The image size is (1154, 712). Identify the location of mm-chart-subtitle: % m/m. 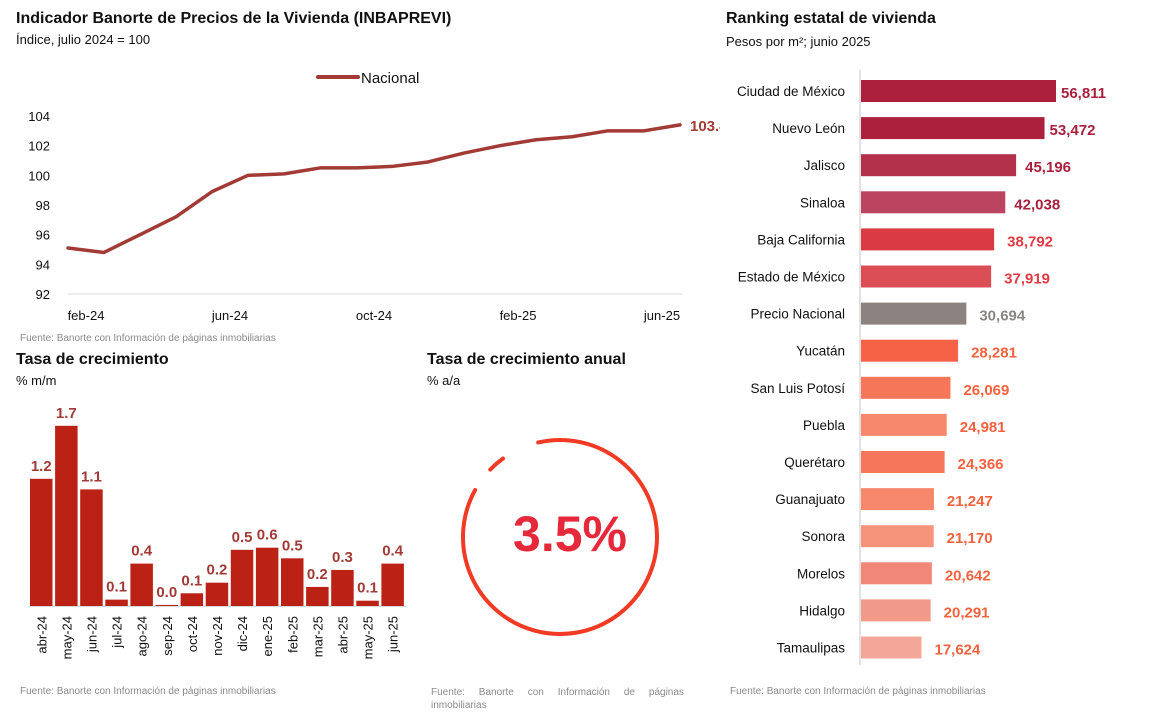
(36, 380).